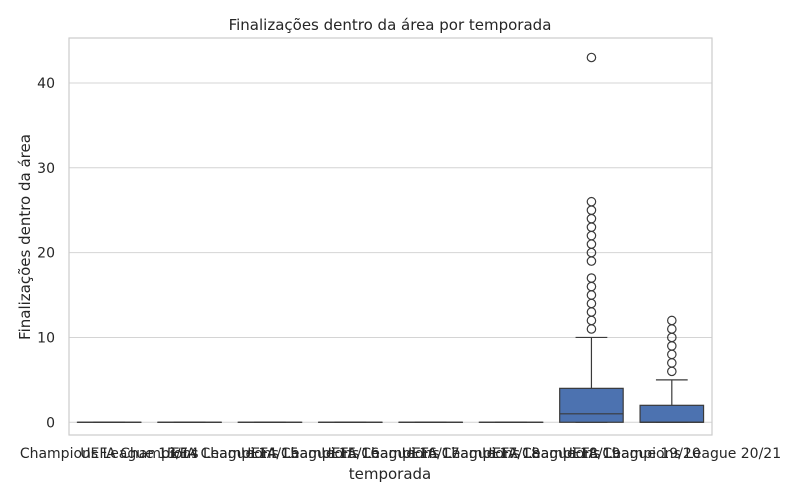  I want to click on y-tick-label: 30, so click(46, 169).